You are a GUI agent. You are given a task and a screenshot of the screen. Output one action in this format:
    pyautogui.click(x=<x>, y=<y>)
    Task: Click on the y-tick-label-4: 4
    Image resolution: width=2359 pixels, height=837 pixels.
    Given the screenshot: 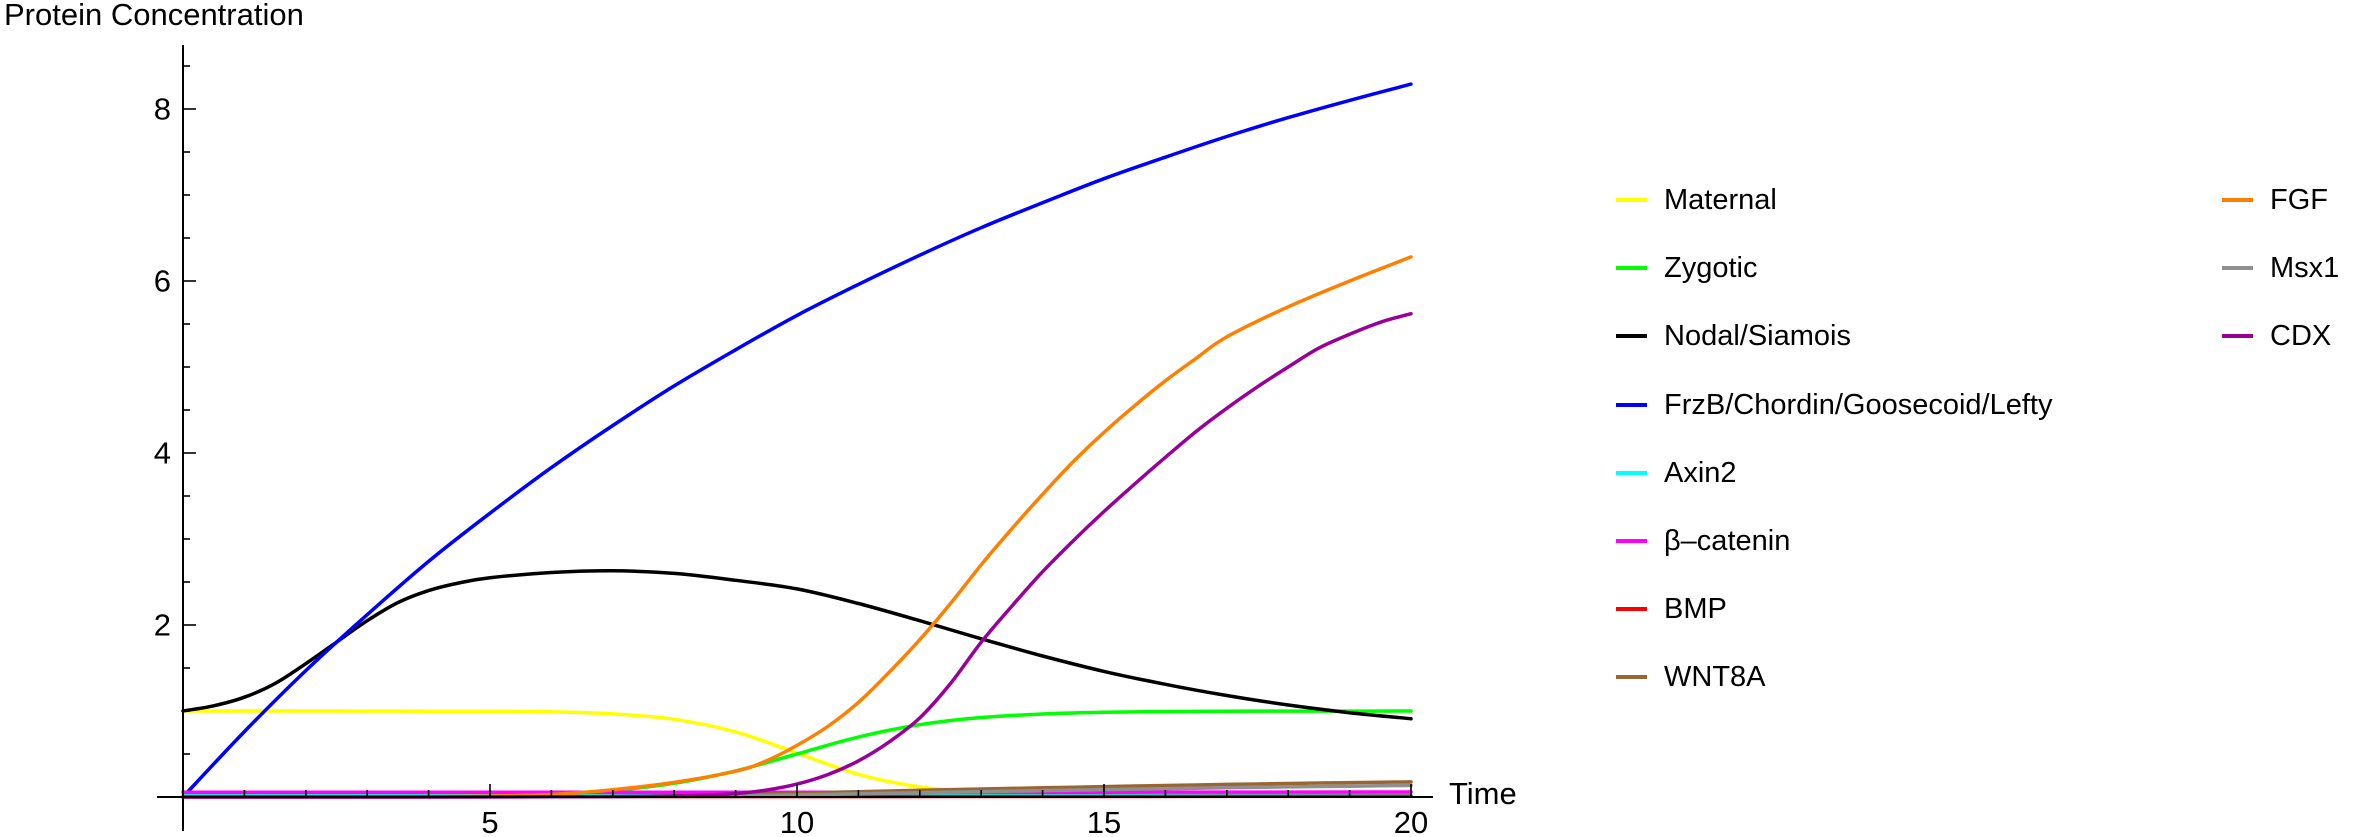 What is the action you would take?
    pyautogui.click(x=162, y=453)
    